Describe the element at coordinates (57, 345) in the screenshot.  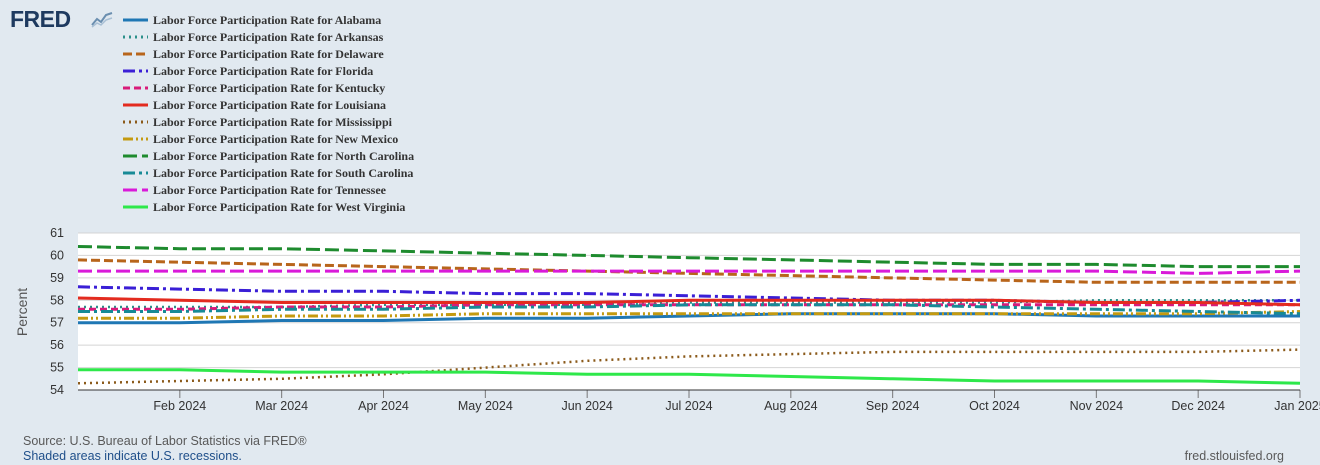
I see `y-tick-label: 56` at that location.